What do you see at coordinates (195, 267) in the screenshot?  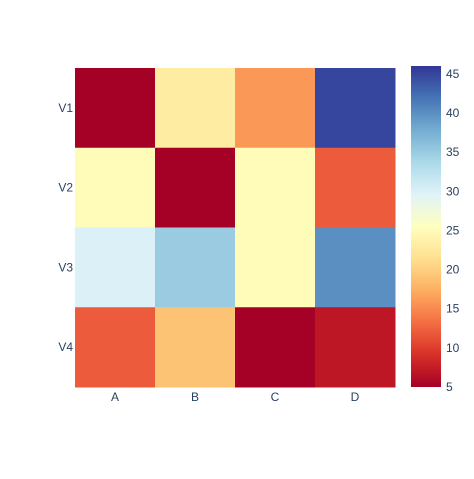 I see `heatmap-cell-V3-B` at bounding box center [195, 267].